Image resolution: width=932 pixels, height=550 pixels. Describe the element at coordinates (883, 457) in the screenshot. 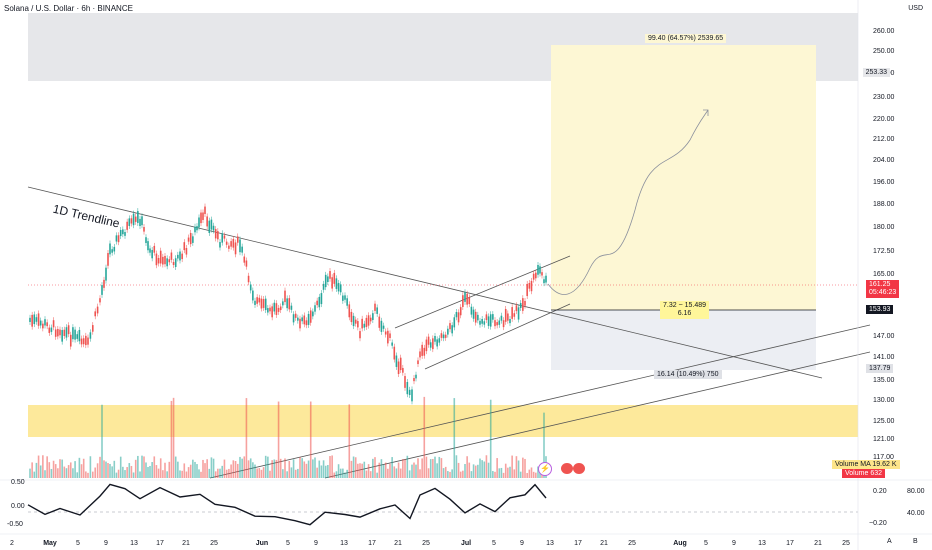

I see `price-tick-label: 117.00` at that location.